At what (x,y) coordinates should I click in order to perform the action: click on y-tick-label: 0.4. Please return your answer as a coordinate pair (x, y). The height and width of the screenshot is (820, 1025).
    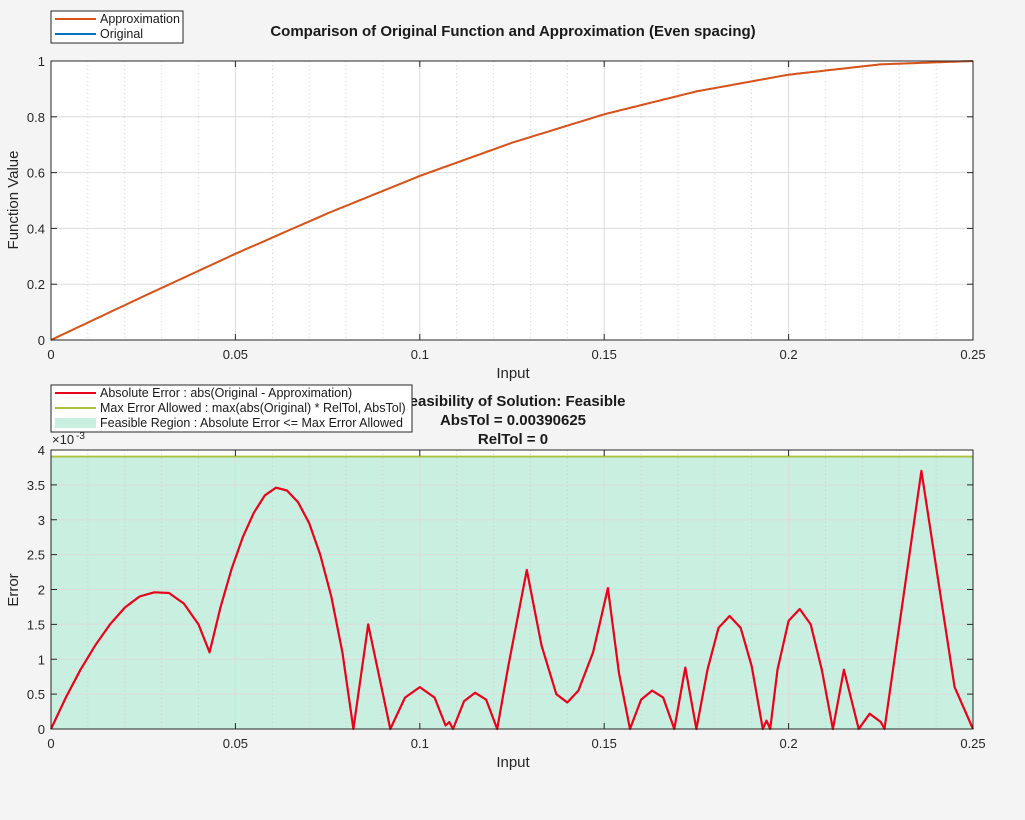
    Looking at the image, I should click on (36, 228).